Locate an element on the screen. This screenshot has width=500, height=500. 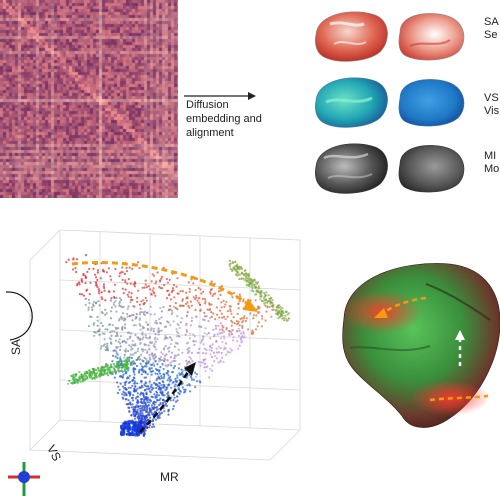
mr-brain-pair is located at coordinates (390, 168).